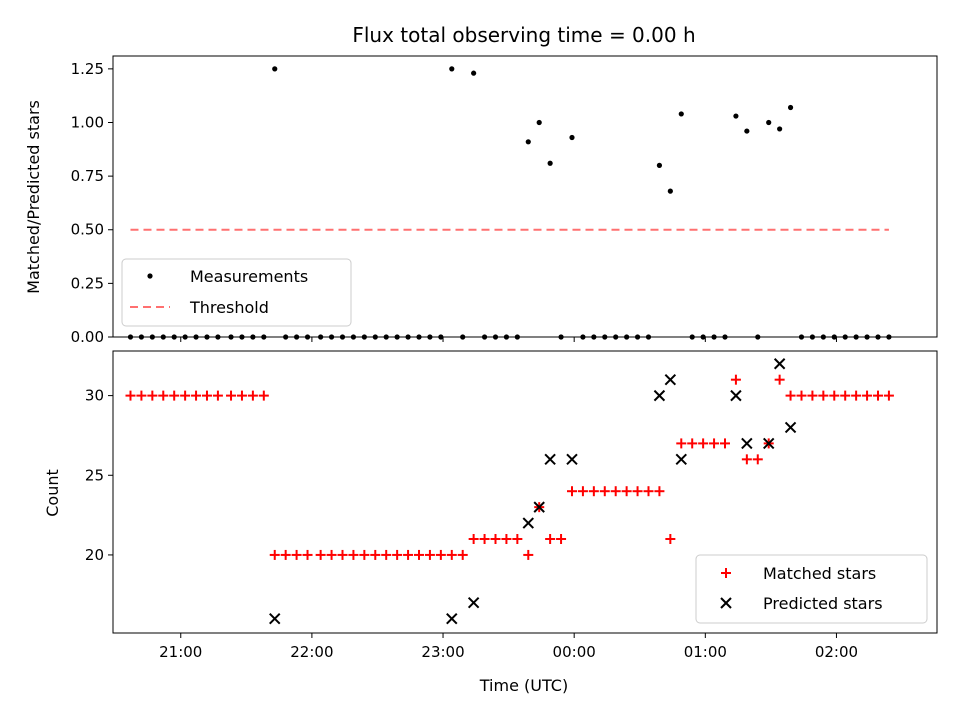 The width and height of the screenshot is (960, 720). What do you see at coordinates (87, 176) in the screenshot?
I see `ratio-y-tick-label: 0.75` at bounding box center [87, 176].